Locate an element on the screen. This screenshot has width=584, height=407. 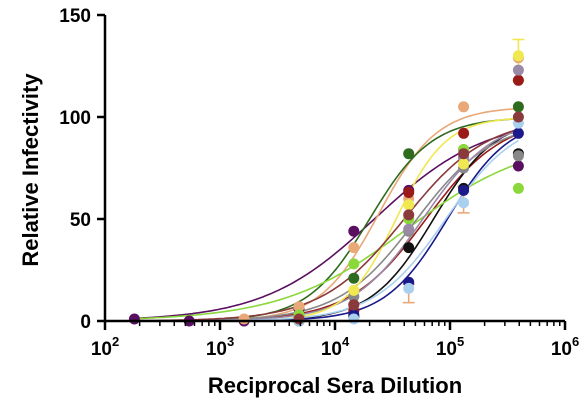
y-axis-title: Relative Infectivity is located at coordinates (30, 170).